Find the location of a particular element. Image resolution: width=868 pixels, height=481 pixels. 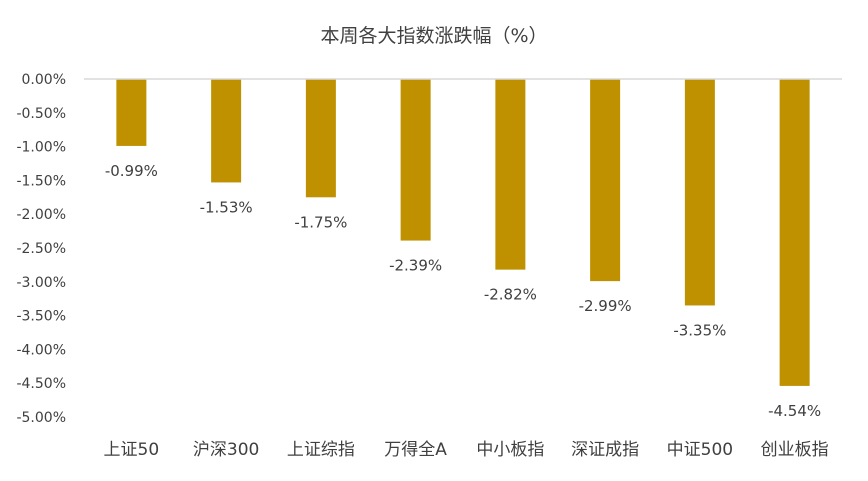

y-tick-label: -4.00% is located at coordinates (41, 350).